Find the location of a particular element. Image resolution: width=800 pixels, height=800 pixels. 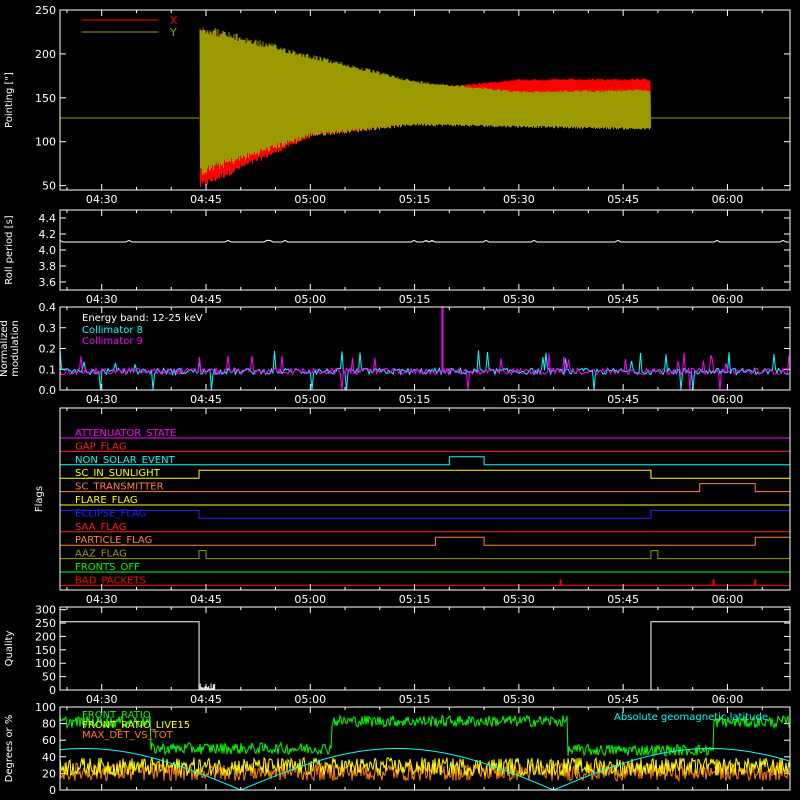

y-axis-label: Normalized is located at coordinates (5, 348).